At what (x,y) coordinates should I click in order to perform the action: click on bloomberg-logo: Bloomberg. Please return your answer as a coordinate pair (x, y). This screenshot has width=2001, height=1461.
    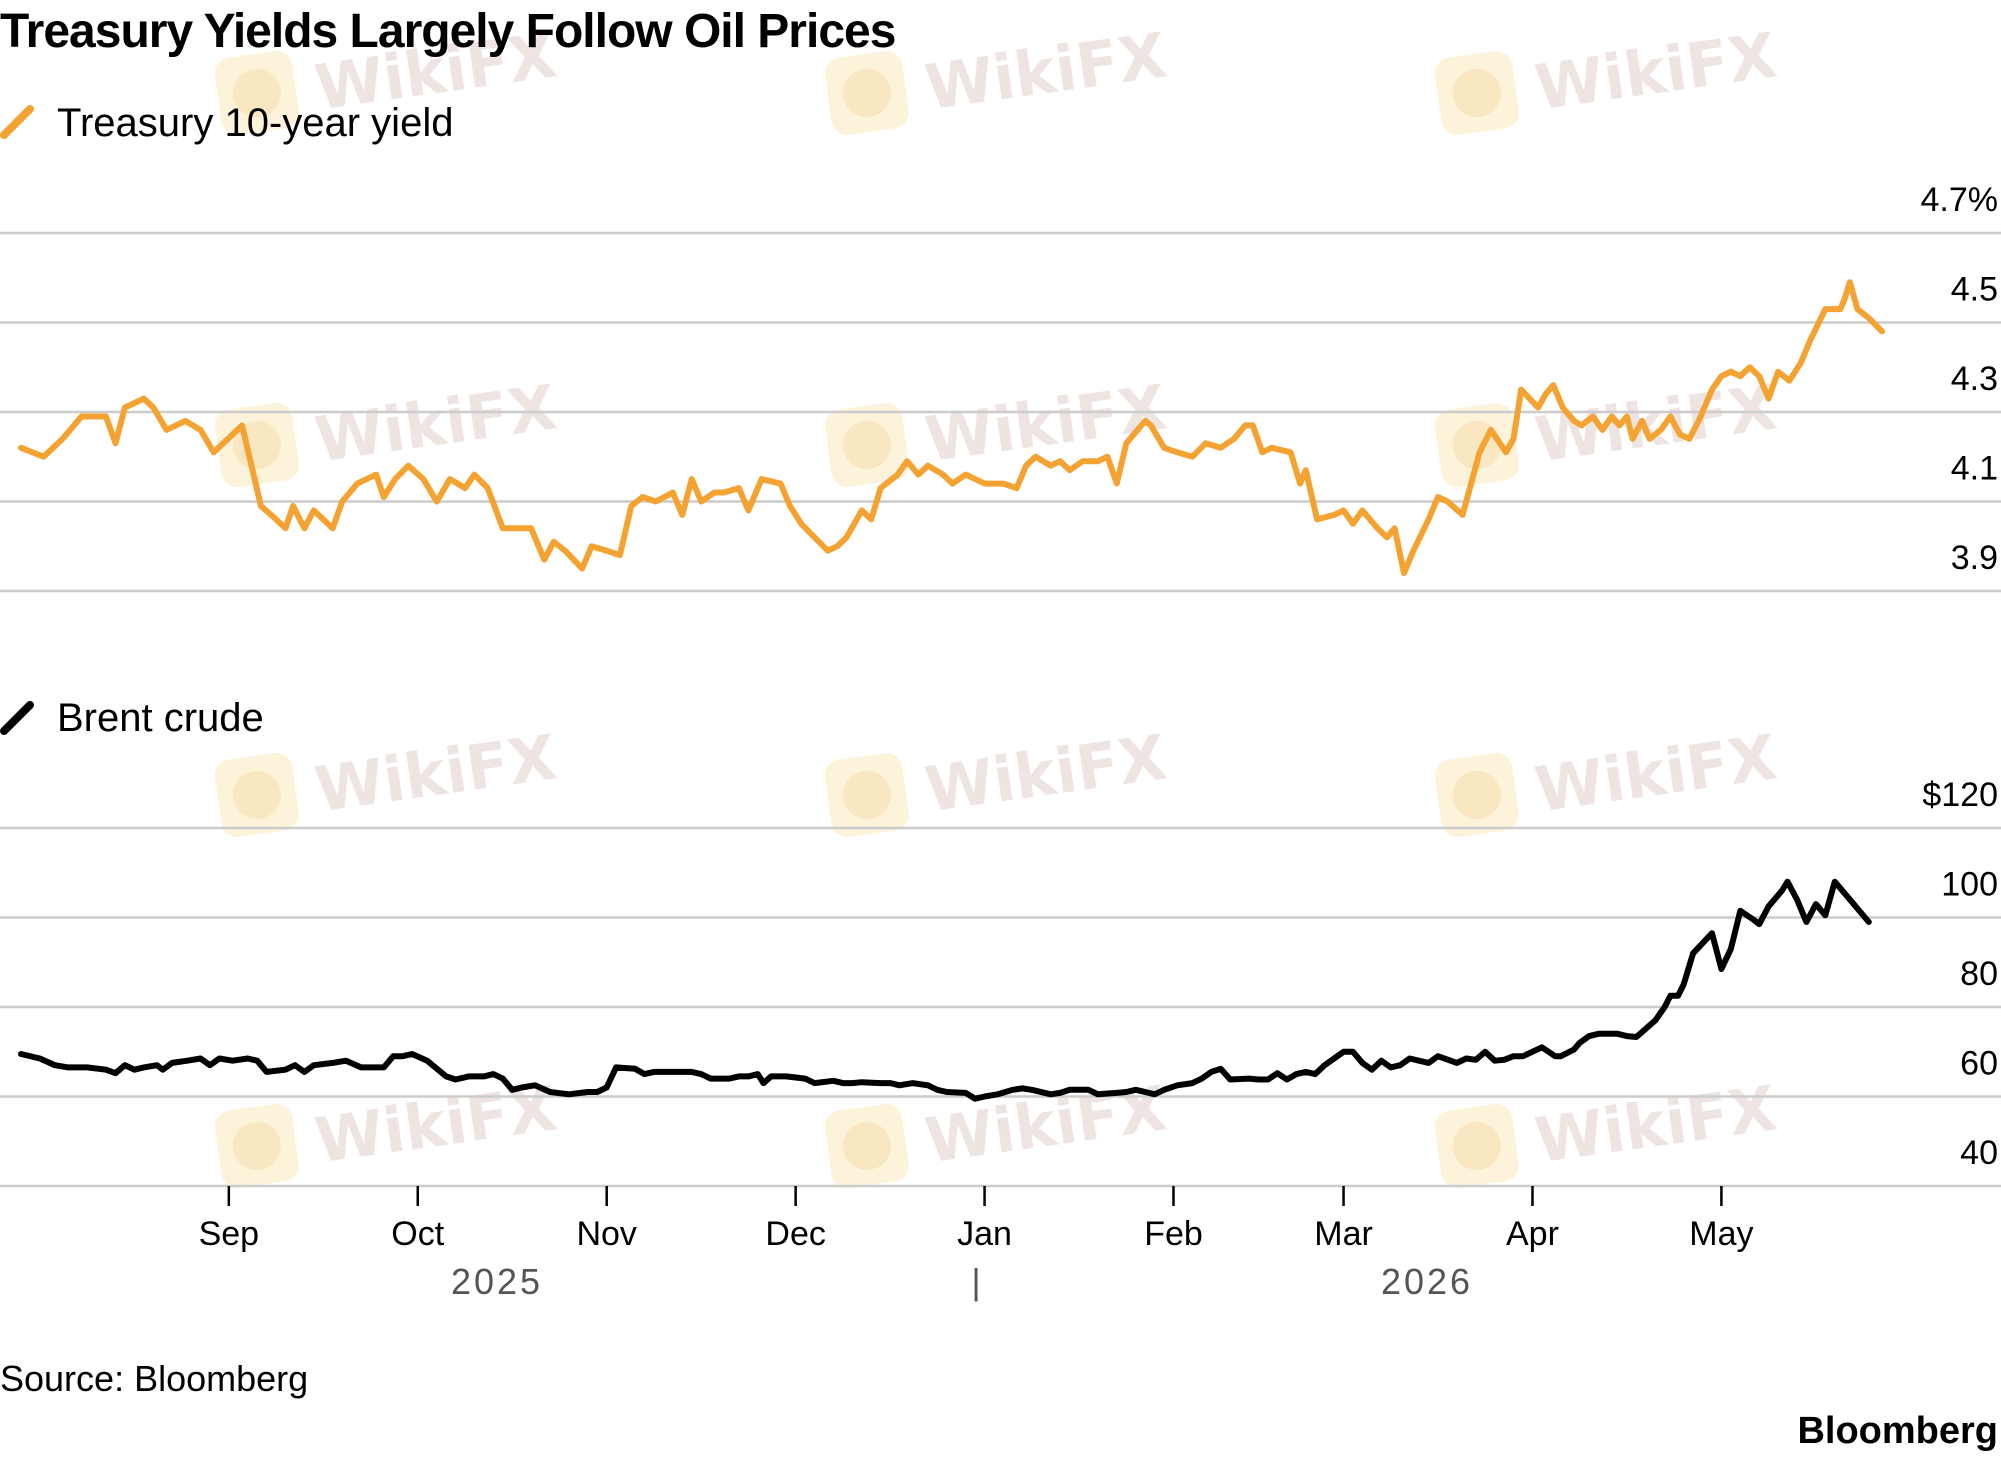
    Looking at the image, I should click on (1897, 1431).